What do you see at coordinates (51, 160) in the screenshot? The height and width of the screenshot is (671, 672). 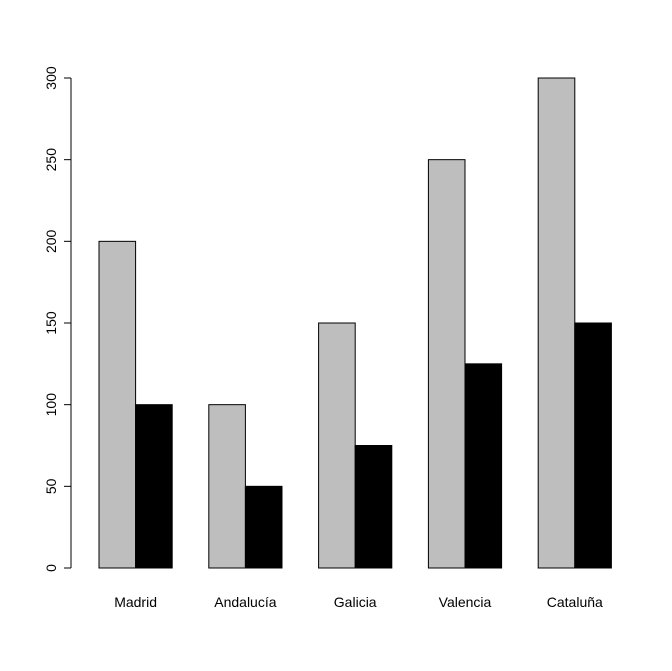 I see `y-tick-label: 250` at bounding box center [51, 160].